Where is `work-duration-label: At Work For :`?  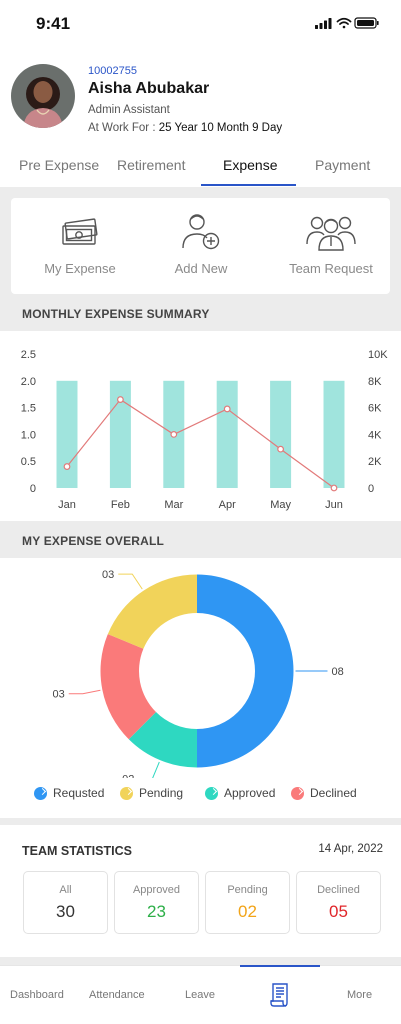
work-duration-label: At Work For : is located at coordinates (123, 128).